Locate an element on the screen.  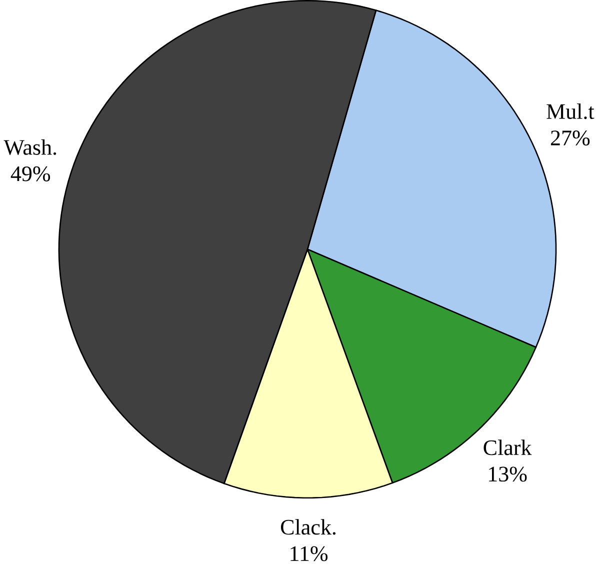
data-label: 11% is located at coordinates (309, 554).